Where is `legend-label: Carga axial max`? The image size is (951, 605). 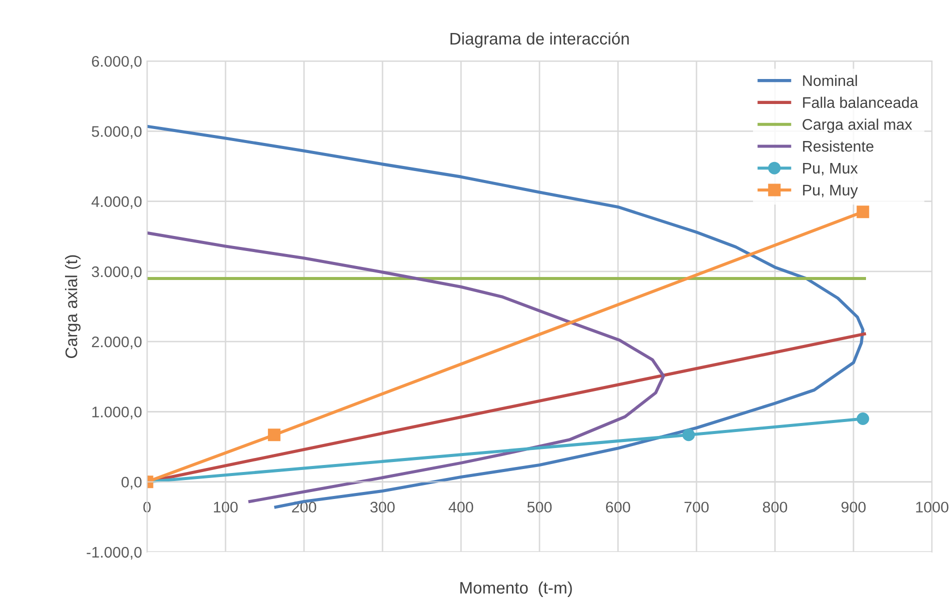 legend-label: Carga axial max is located at coordinates (857, 125).